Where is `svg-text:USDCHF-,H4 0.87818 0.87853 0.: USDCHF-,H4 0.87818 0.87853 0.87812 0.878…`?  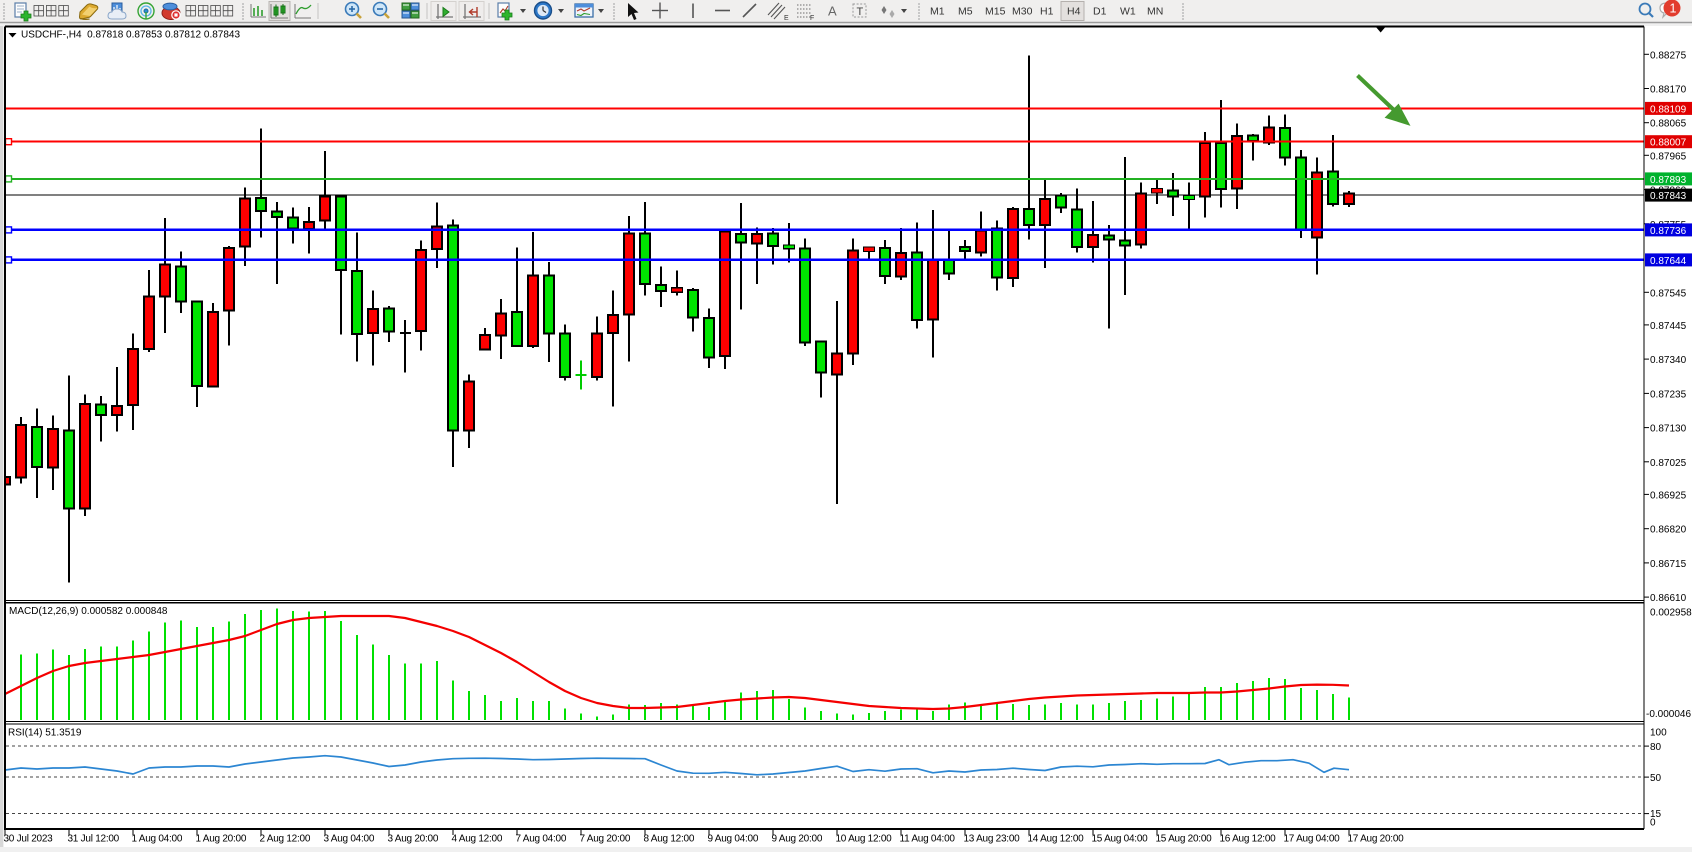
svg-text:USDCHF-,H4 0.87818 0.87853 0.: USDCHF-,H4 0.87818 0.87853 0.87812 0.878… is located at coordinates (130, 35).